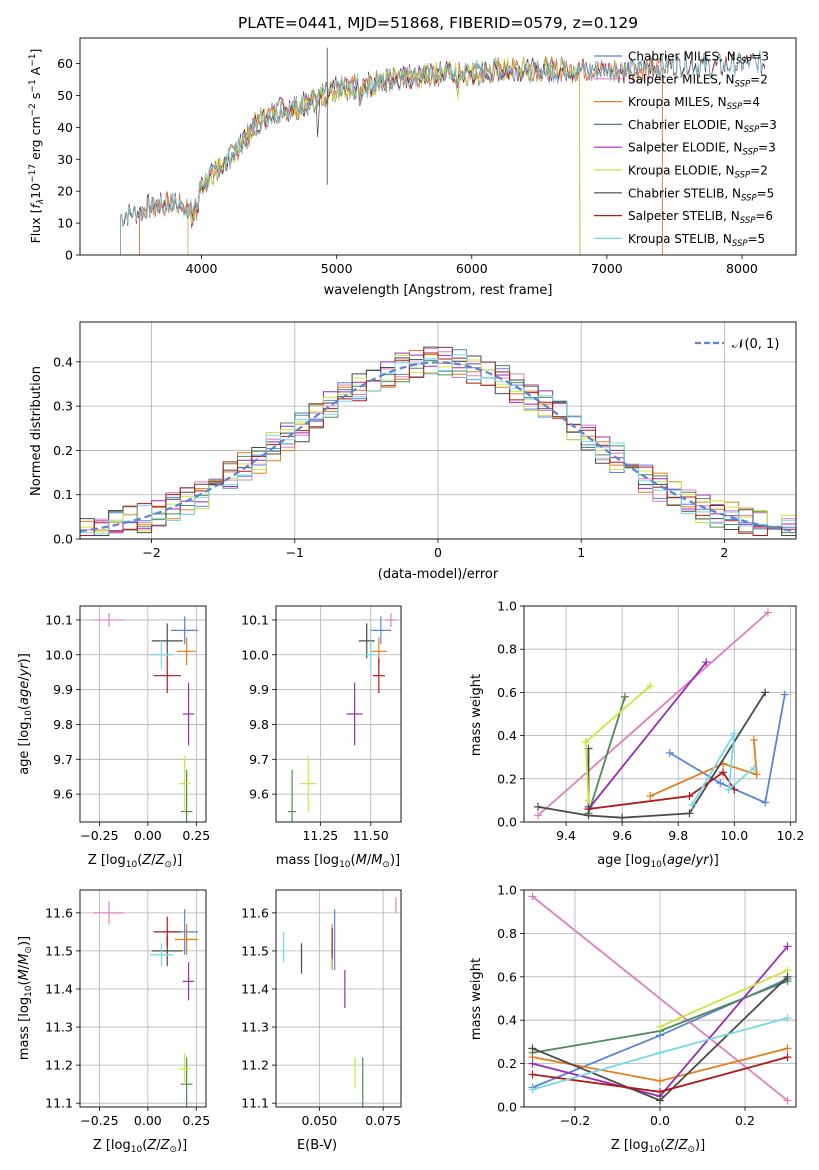 The height and width of the screenshot is (1170, 819). Describe the element at coordinates (698, 172) in the screenshot. I see `legend-label: Kroupa ELODIE, NSSP=2` at that location.